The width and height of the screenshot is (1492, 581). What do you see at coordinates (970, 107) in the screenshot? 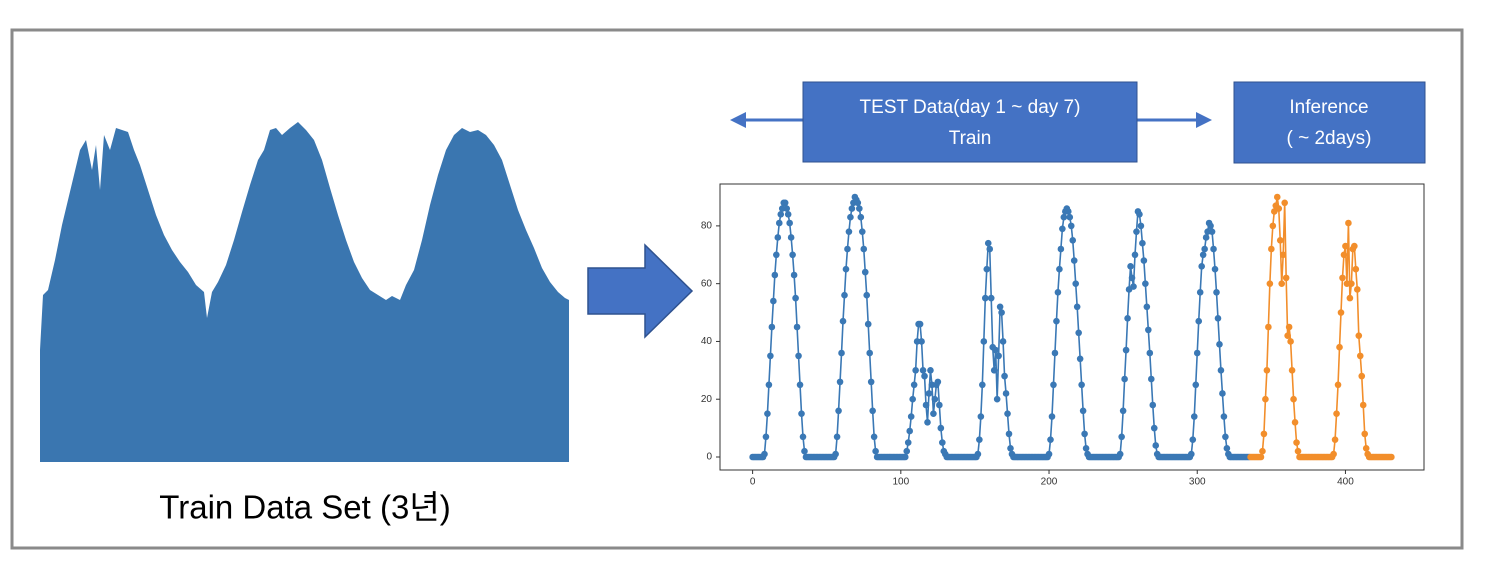
I see `test-box-line: TEST Data(day 1 ~ day 7)` at bounding box center [970, 107].